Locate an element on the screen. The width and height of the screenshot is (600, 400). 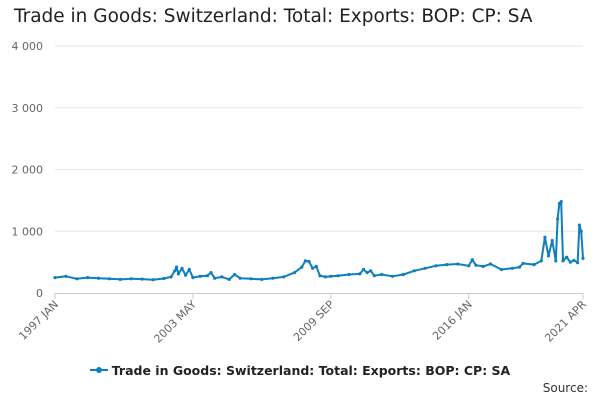
y-tick-label: 4 000 is located at coordinates (28, 46).